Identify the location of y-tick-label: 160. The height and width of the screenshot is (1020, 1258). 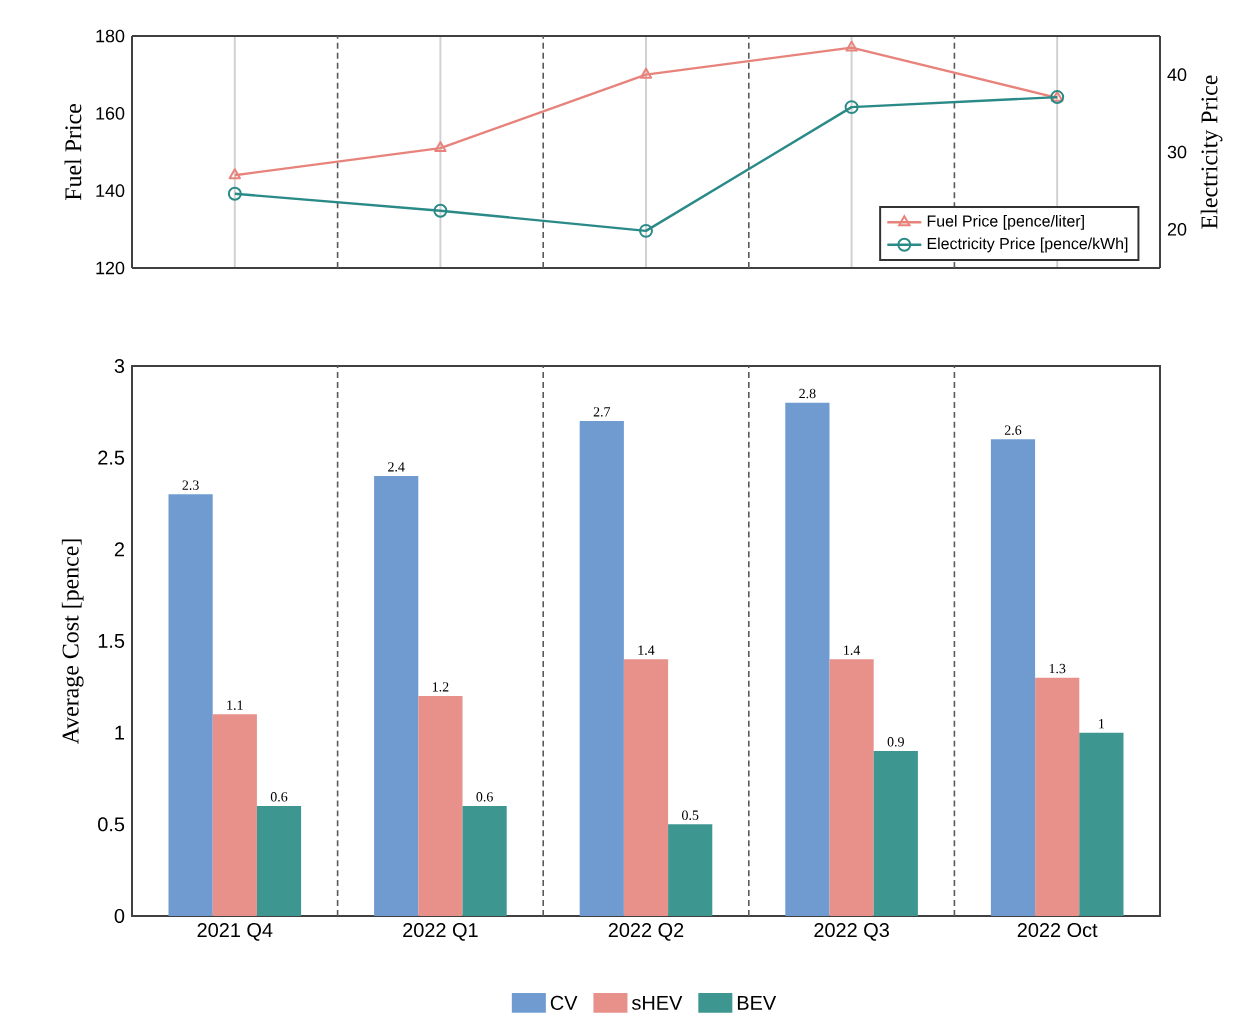
(110, 113).